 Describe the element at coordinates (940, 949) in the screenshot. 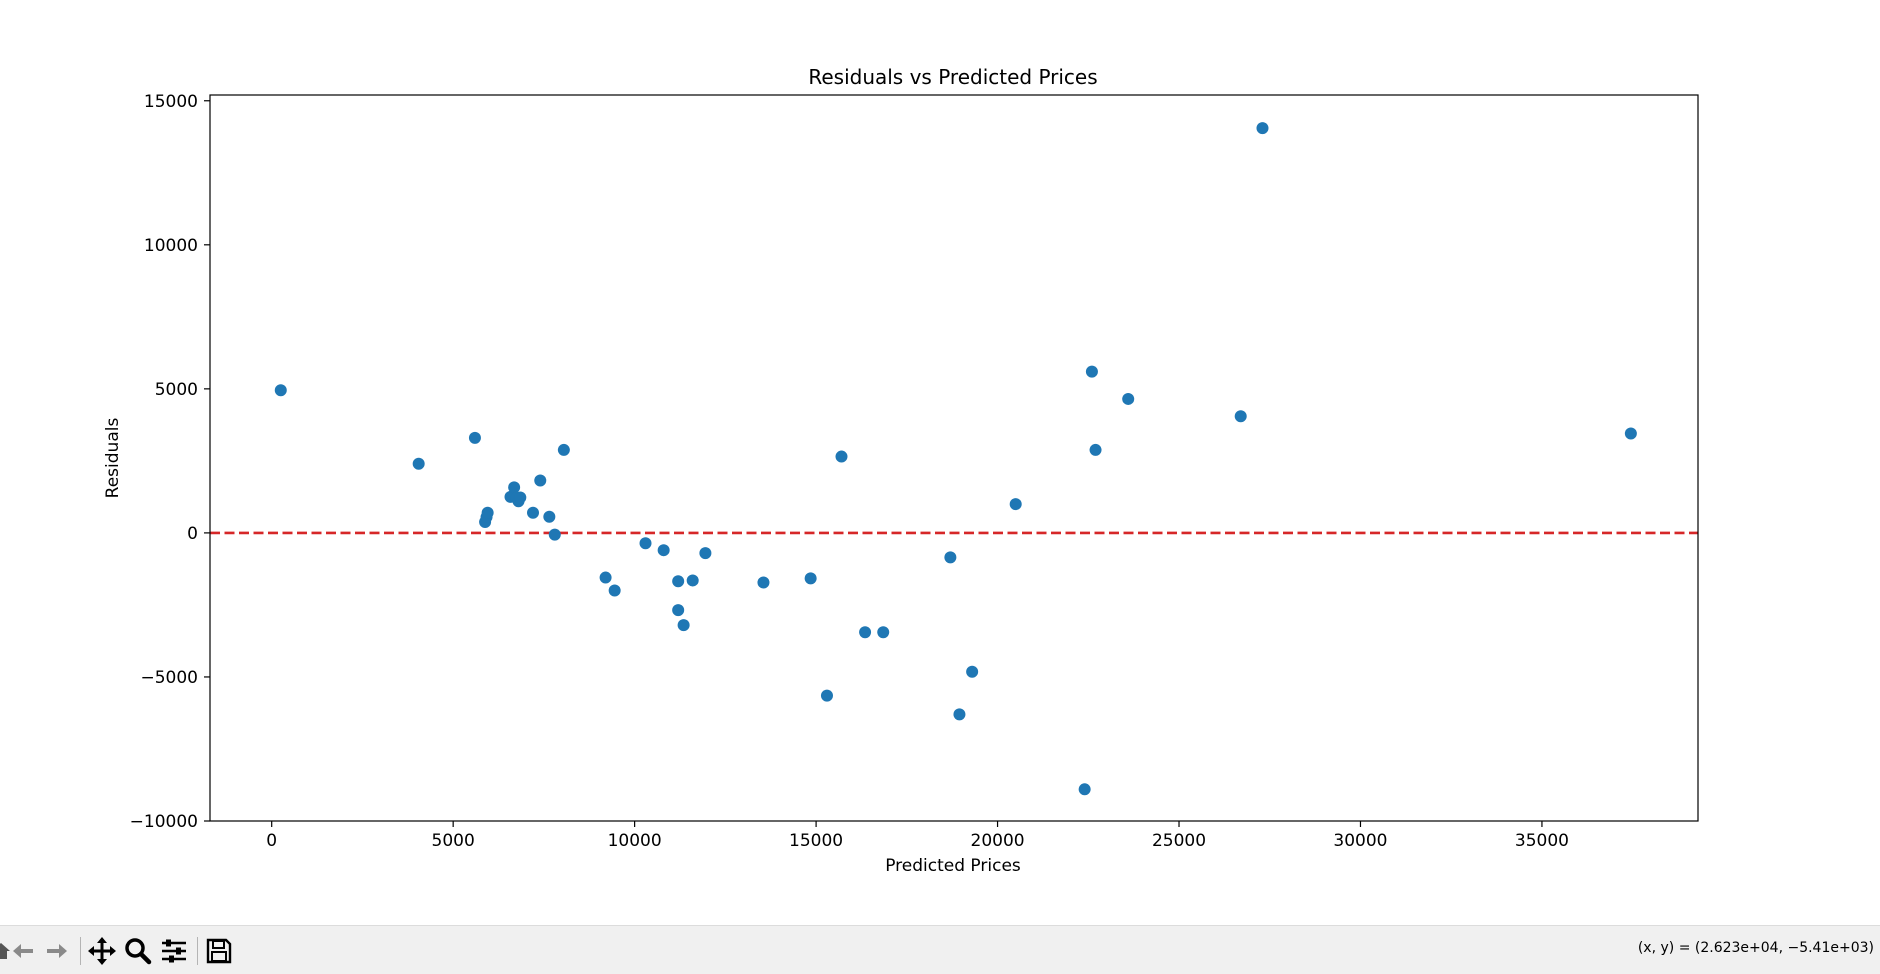

I see `navigation-toolbar: (x, y) = (2.623e+04, −5.41e+03)` at that location.